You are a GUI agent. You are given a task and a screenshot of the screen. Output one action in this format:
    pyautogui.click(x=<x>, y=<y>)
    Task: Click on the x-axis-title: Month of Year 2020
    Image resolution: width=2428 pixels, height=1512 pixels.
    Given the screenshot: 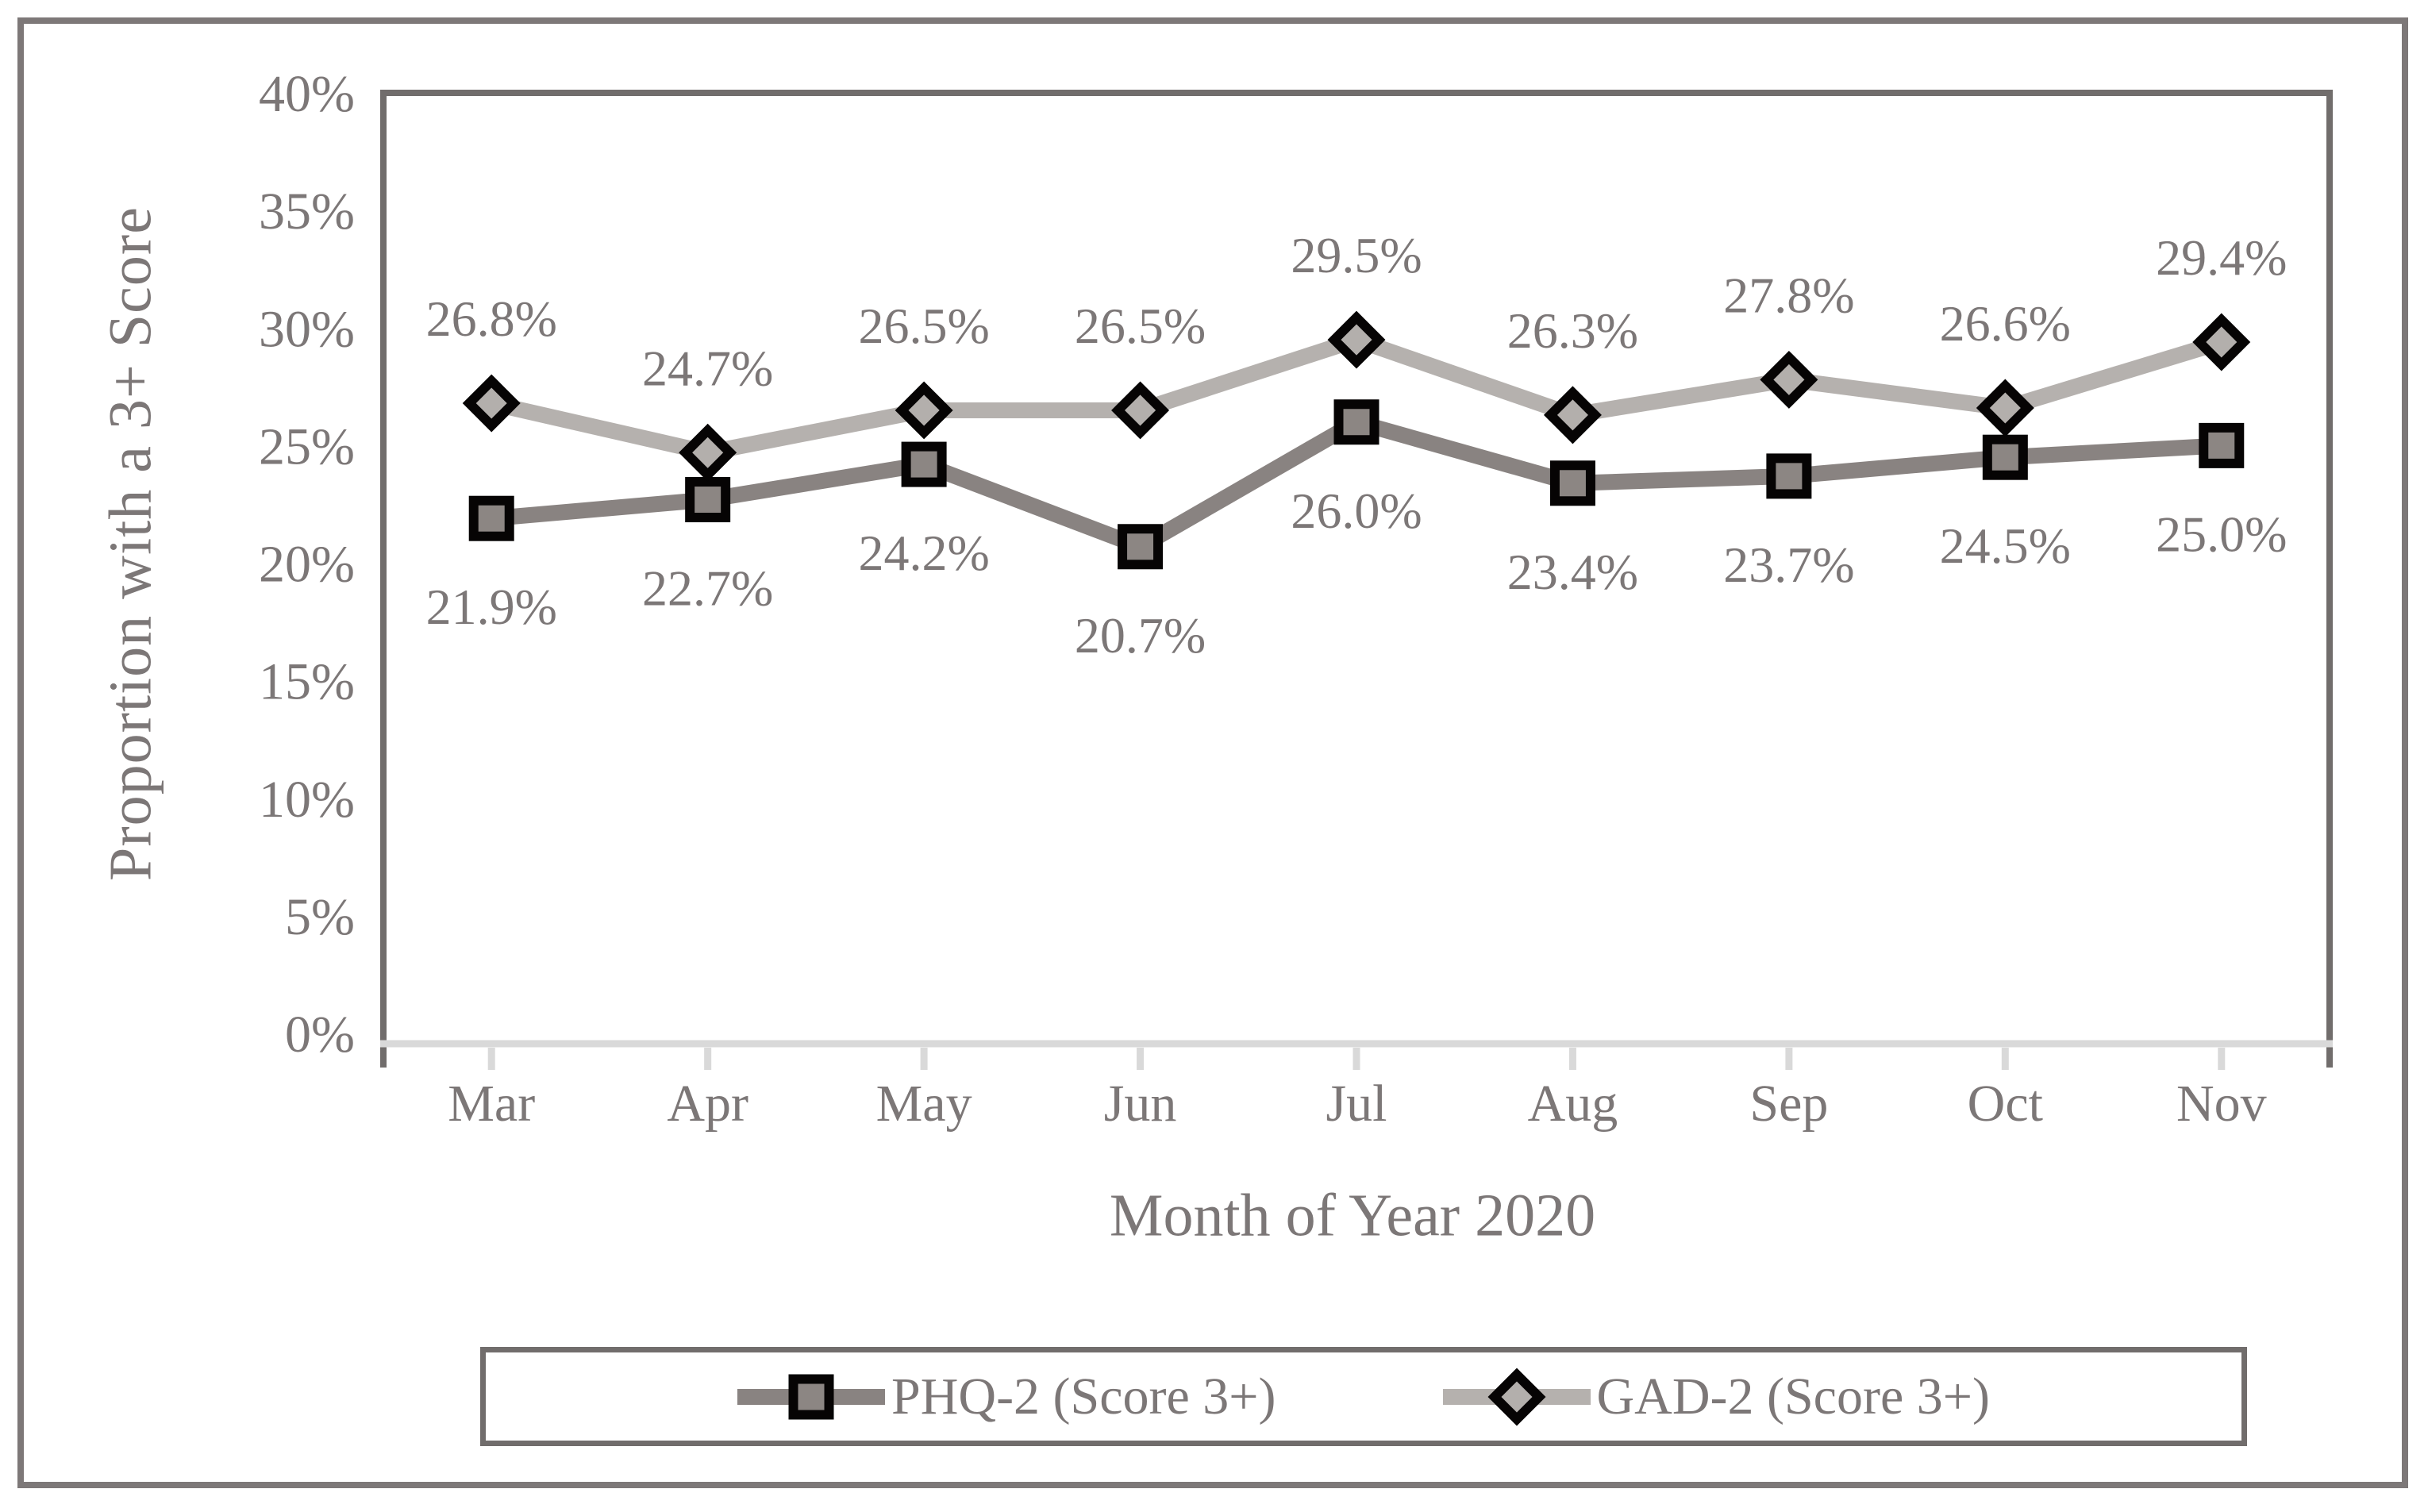 What is the action you would take?
    pyautogui.click(x=1352, y=1215)
    